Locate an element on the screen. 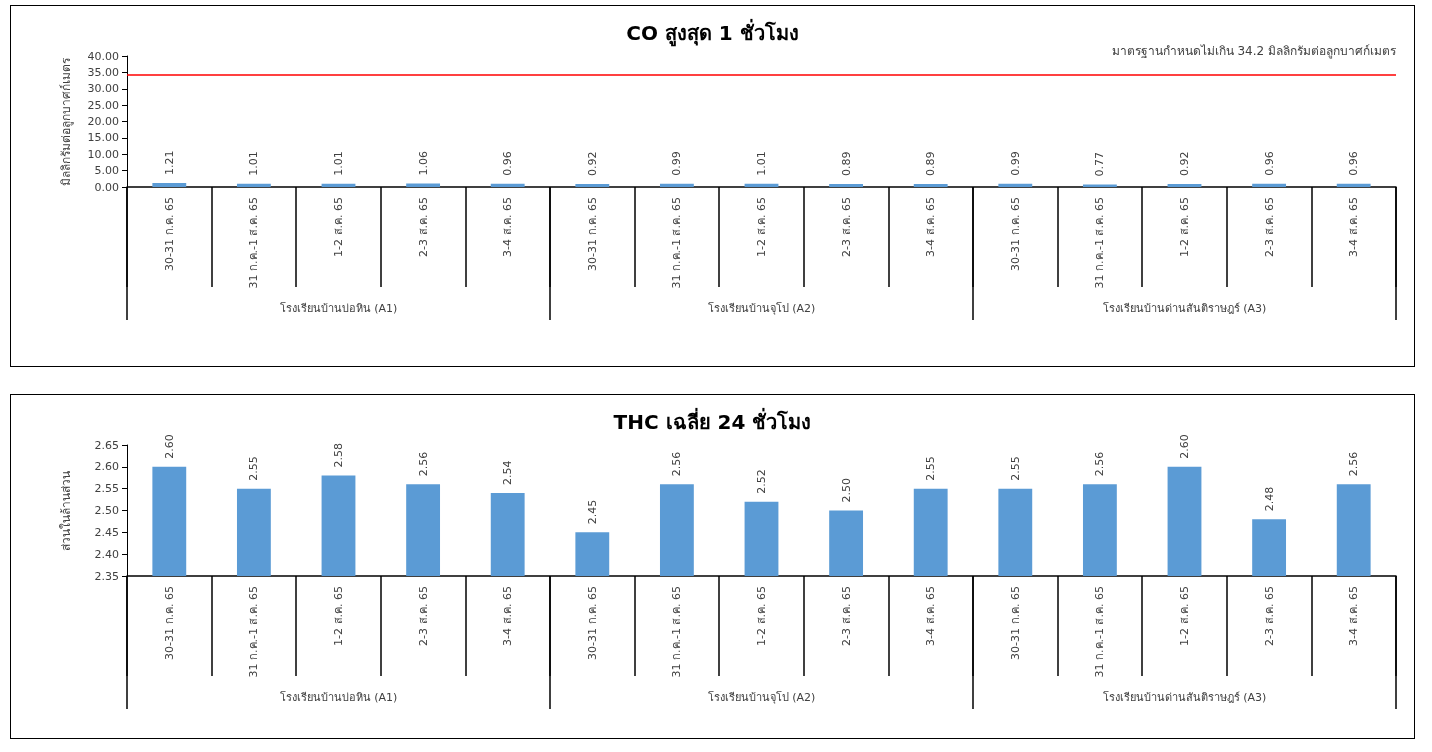  ref-line-label: มาตรฐานกำหนดไม่เกิน 34.2 มิลลิกรัมต่อลูกบาศก์เมตร is located at coordinates (1254, 51).